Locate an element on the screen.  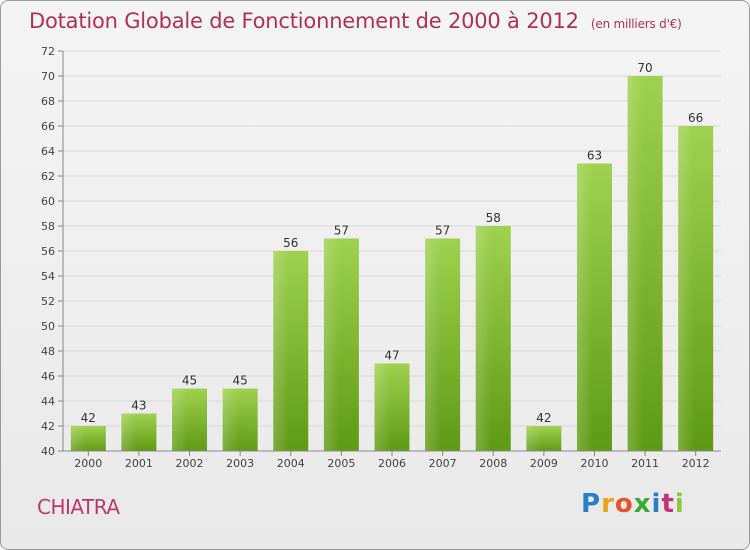
xtick-label-2009: 2009 is located at coordinates (544, 463).